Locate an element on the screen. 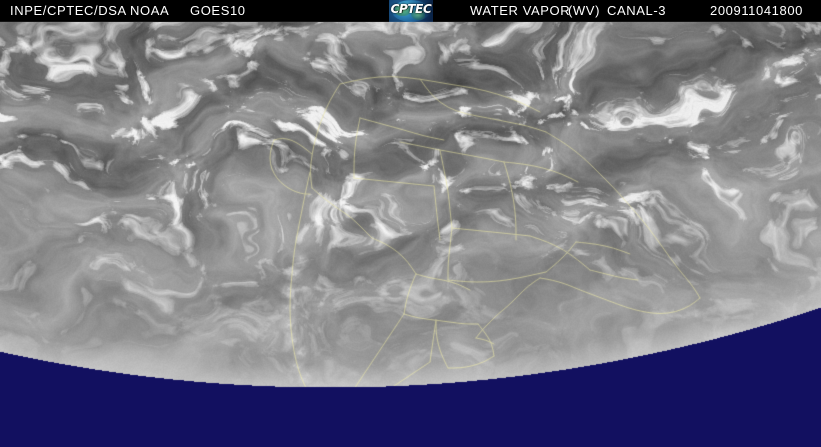  header-satellite-label: GOES10 is located at coordinates (218, 10).